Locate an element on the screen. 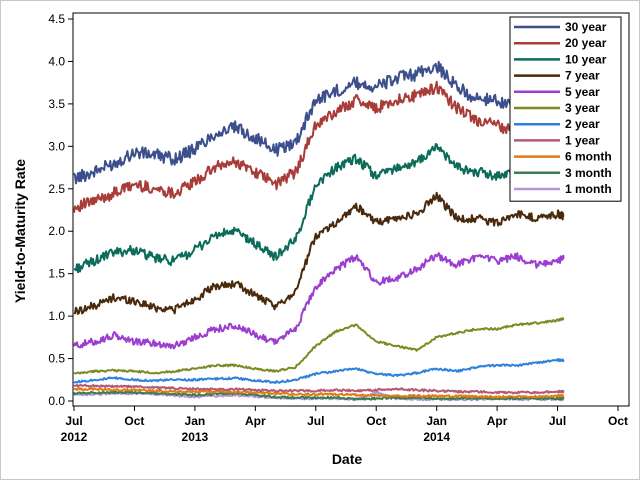 The width and height of the screenshot is (640, 481). y-tick-label: 0.5 is located at coordinates (56, 359).